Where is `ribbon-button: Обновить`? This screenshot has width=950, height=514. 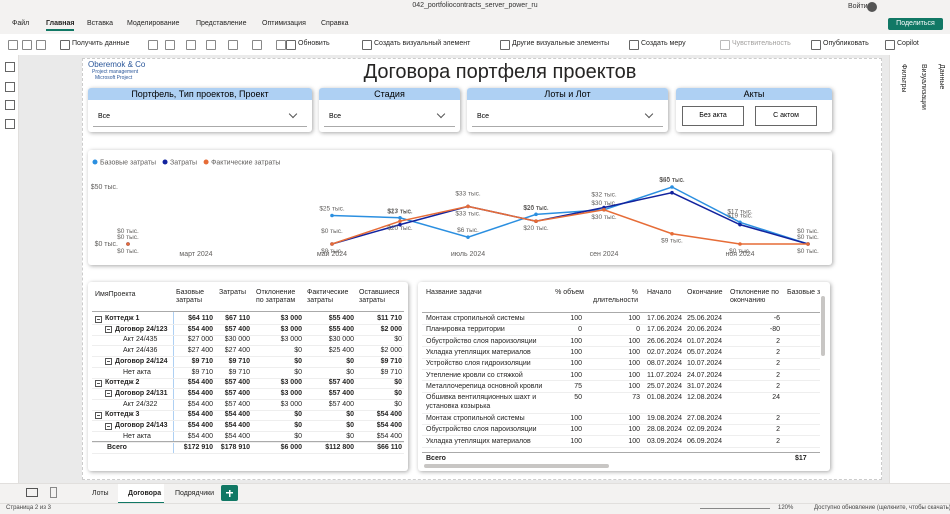
ribbon-button: Обновить is located at coordinates (314, 43).